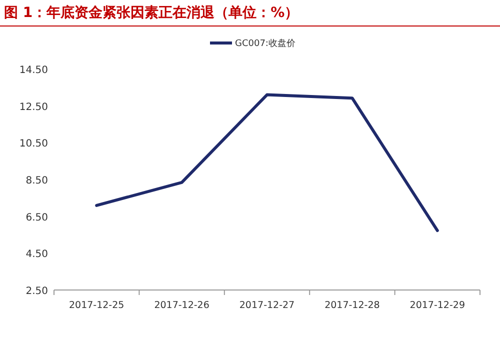  Describe the element at coordinates (438, 305) in the screenshot. I see `x-tick-label: 2017-12-29` at that location.